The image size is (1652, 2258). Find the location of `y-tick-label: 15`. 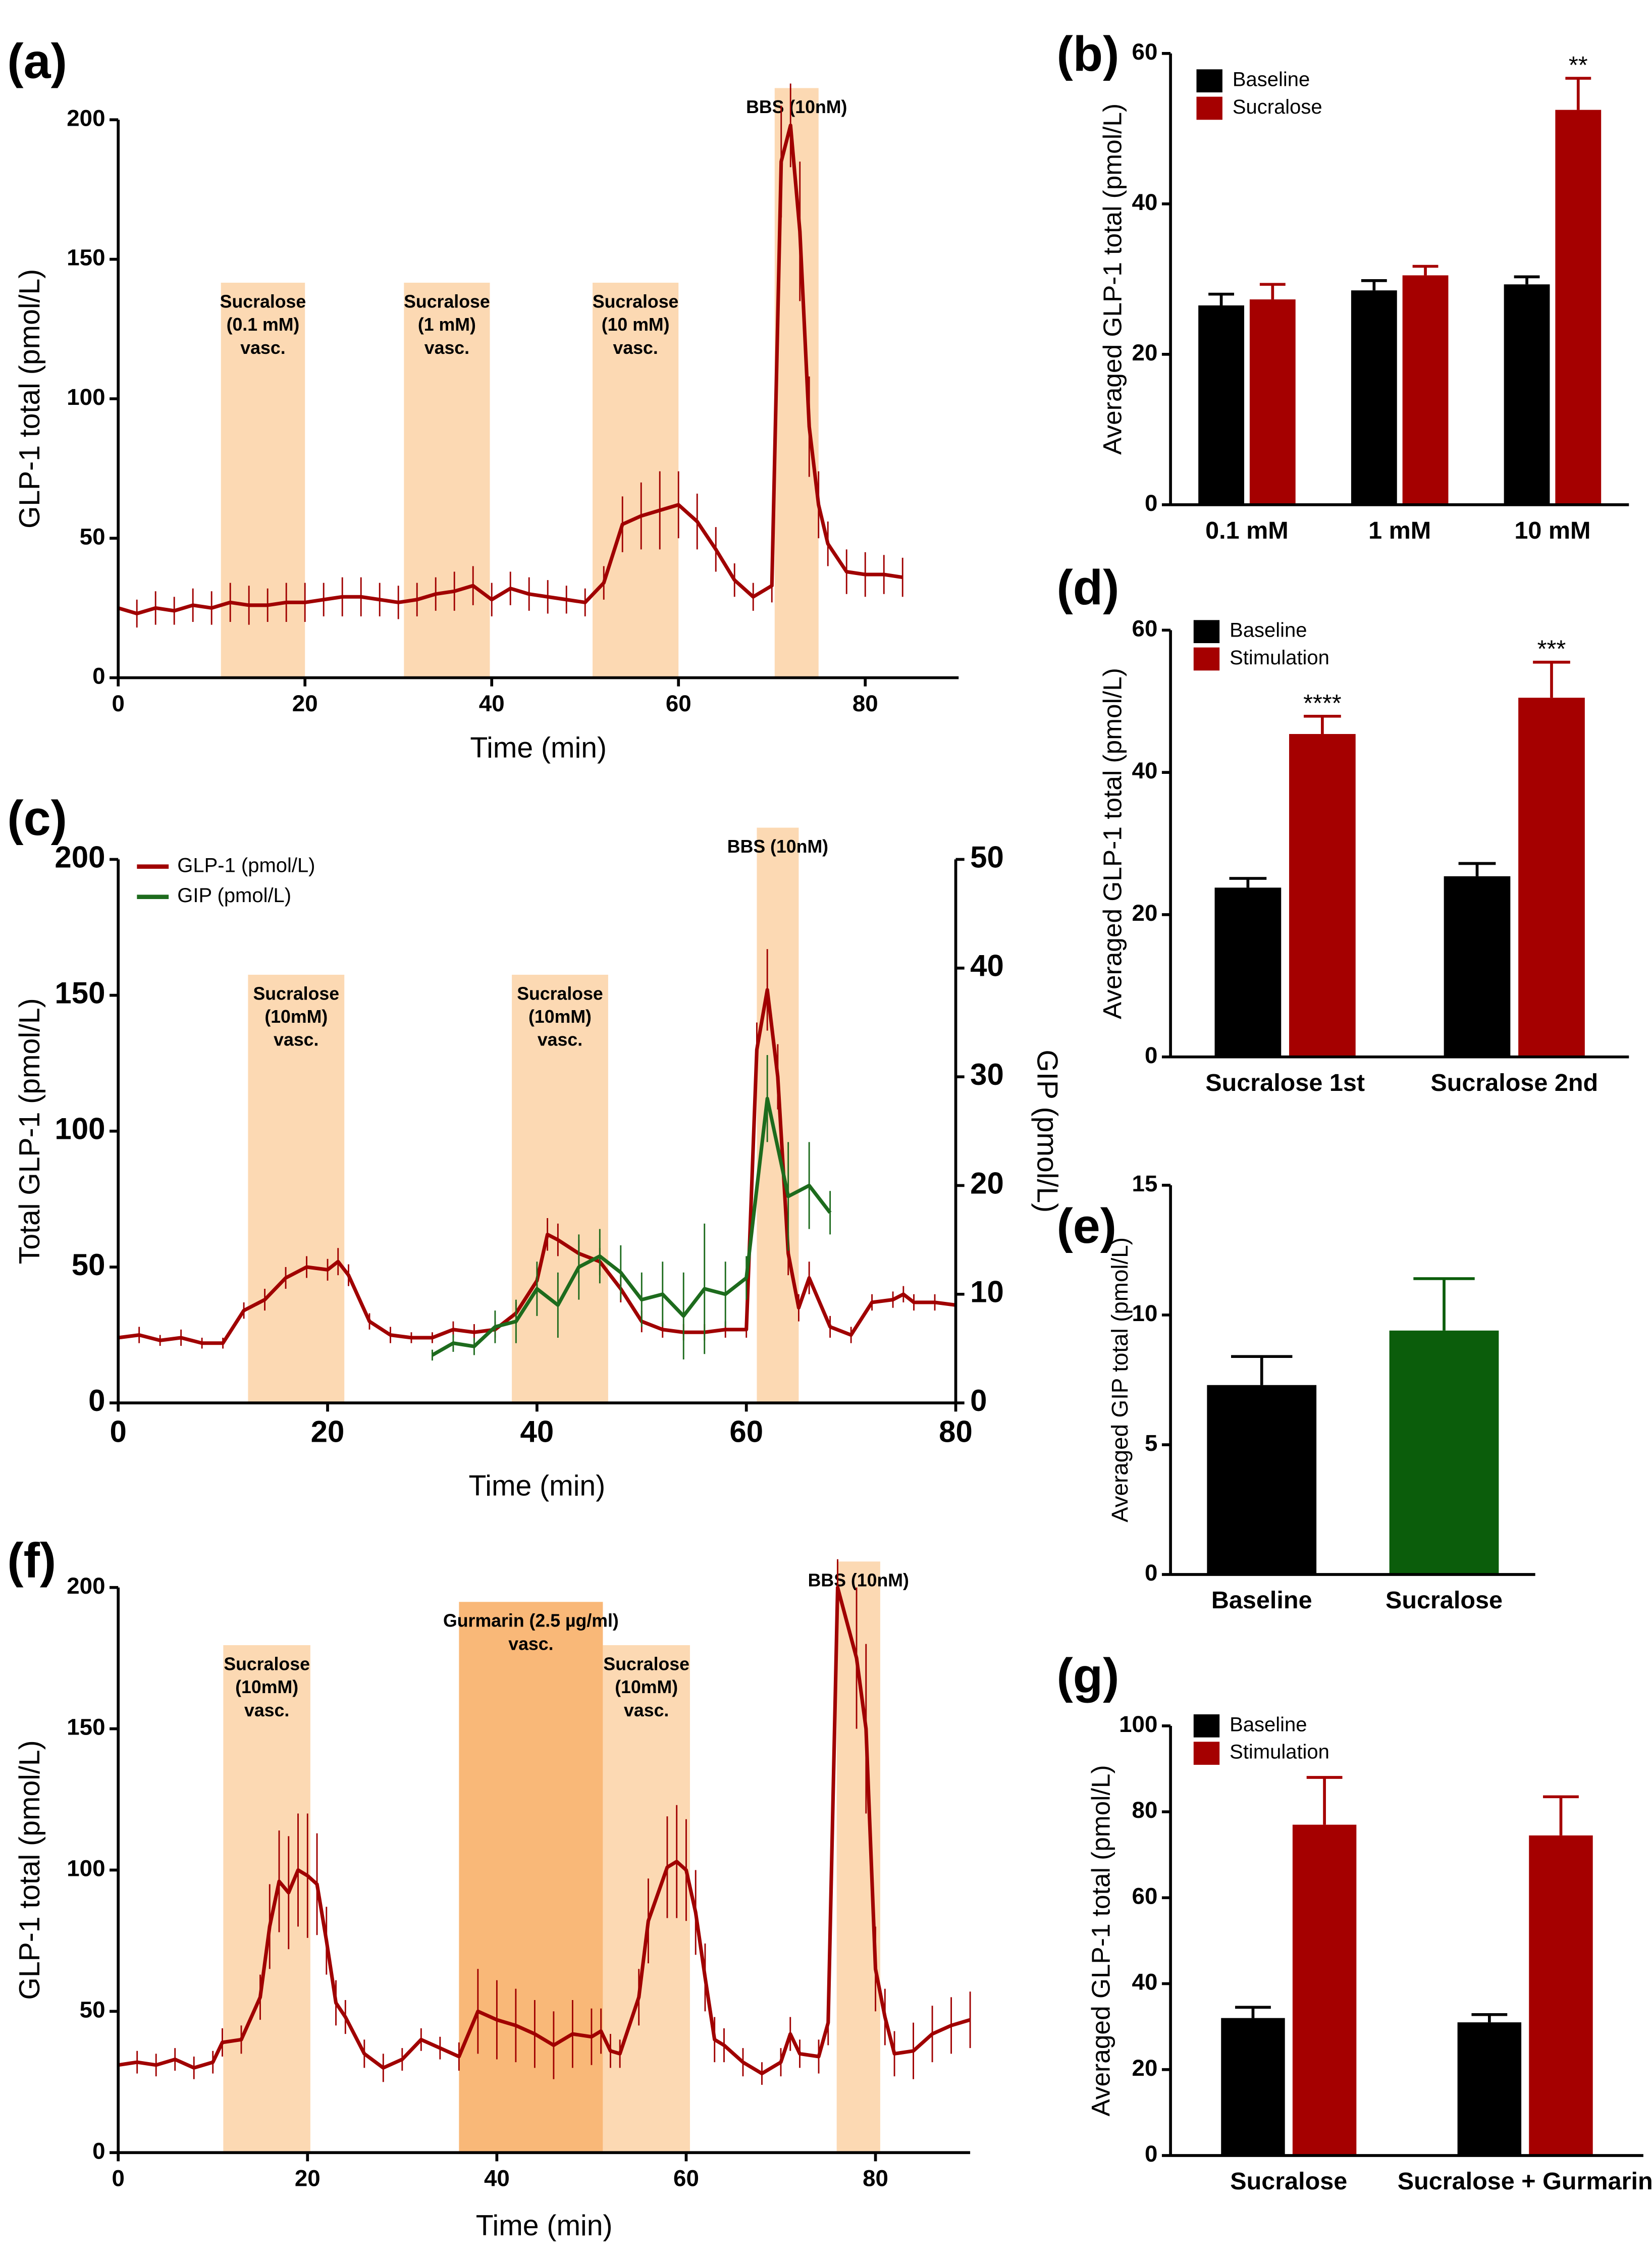

y-tick-label: 15 is located at coordinates (1145, 1184).